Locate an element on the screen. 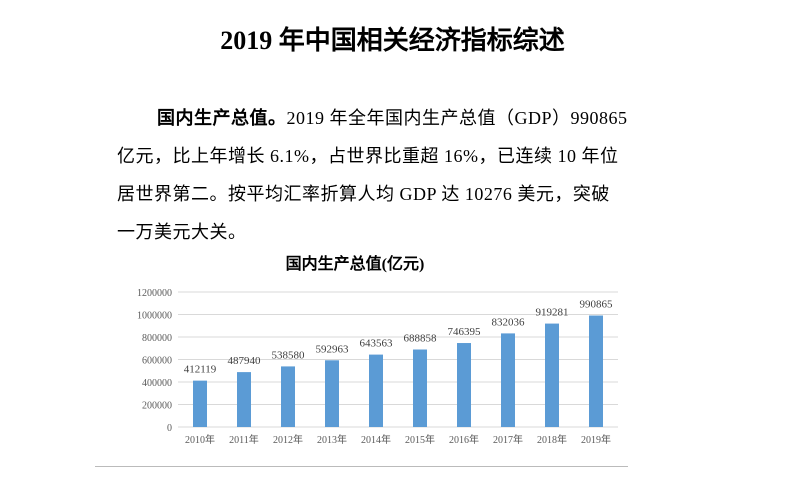 This screenshot has height=477, width=785. y-tick-label: 1000000 is located at coordinates (154, 316).